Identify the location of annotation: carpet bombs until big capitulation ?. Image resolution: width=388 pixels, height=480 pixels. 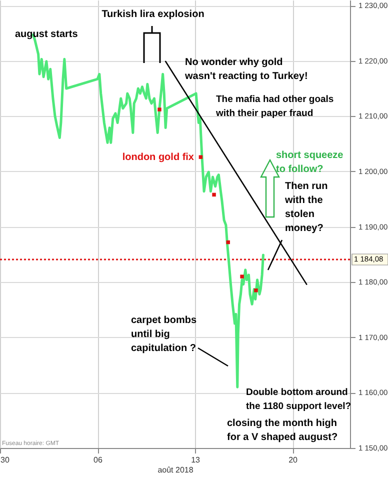
(164, 334).